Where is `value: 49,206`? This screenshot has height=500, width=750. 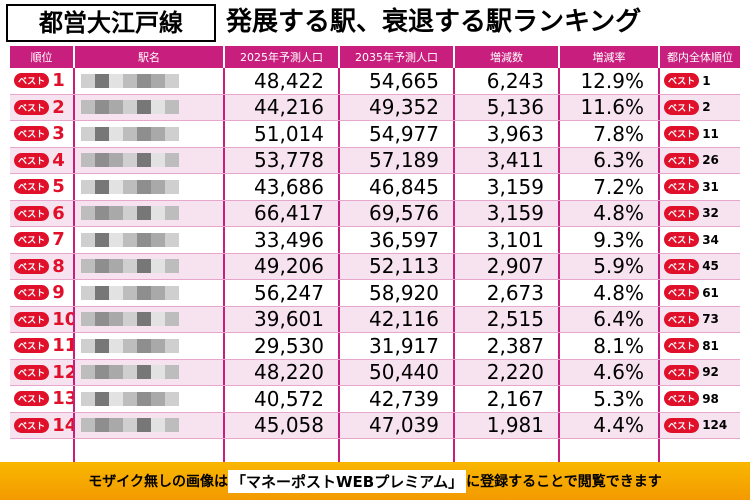
value: 49,206 is located at coordinates (289, 266).